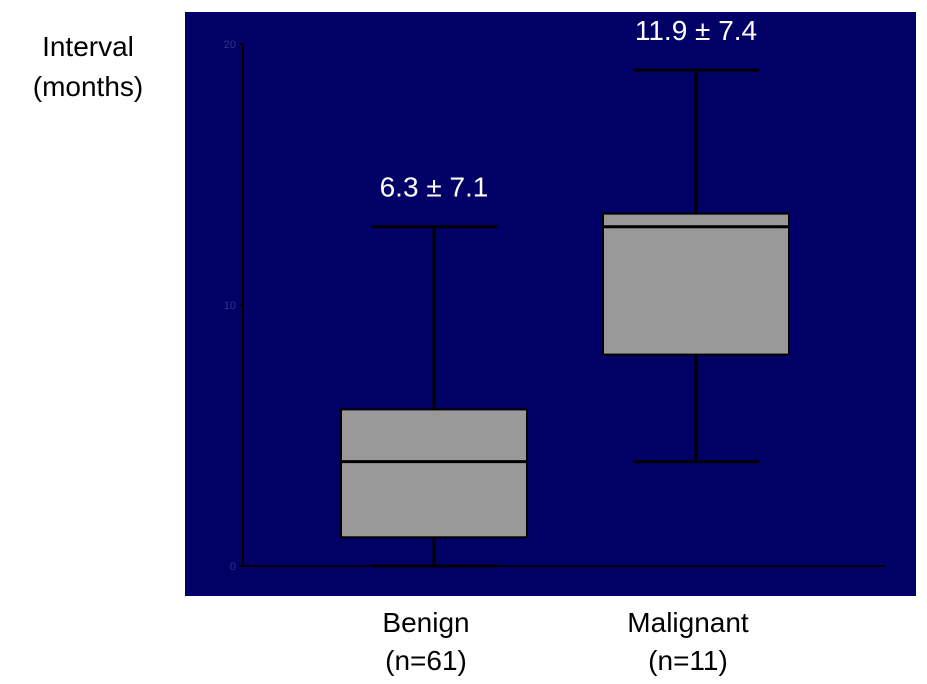  Describe the element at coordinates (425, 622) in the screenshot. I see `x-category-label: Benign` at that location.